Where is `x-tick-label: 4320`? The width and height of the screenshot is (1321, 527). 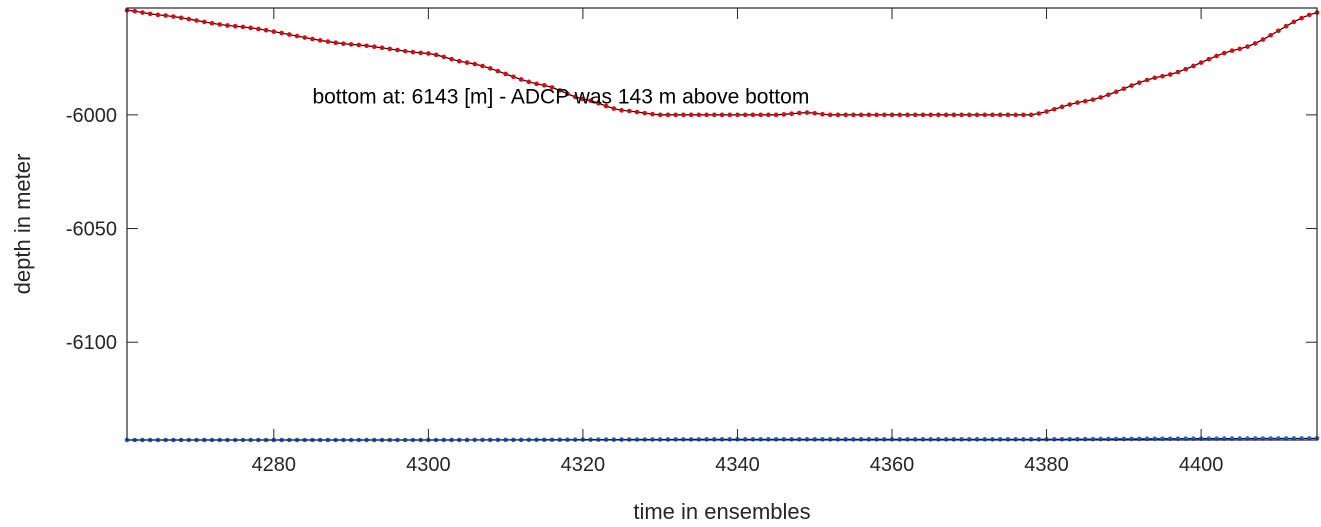
x-tick-label: 4320 is located at coordinates (583, 465).